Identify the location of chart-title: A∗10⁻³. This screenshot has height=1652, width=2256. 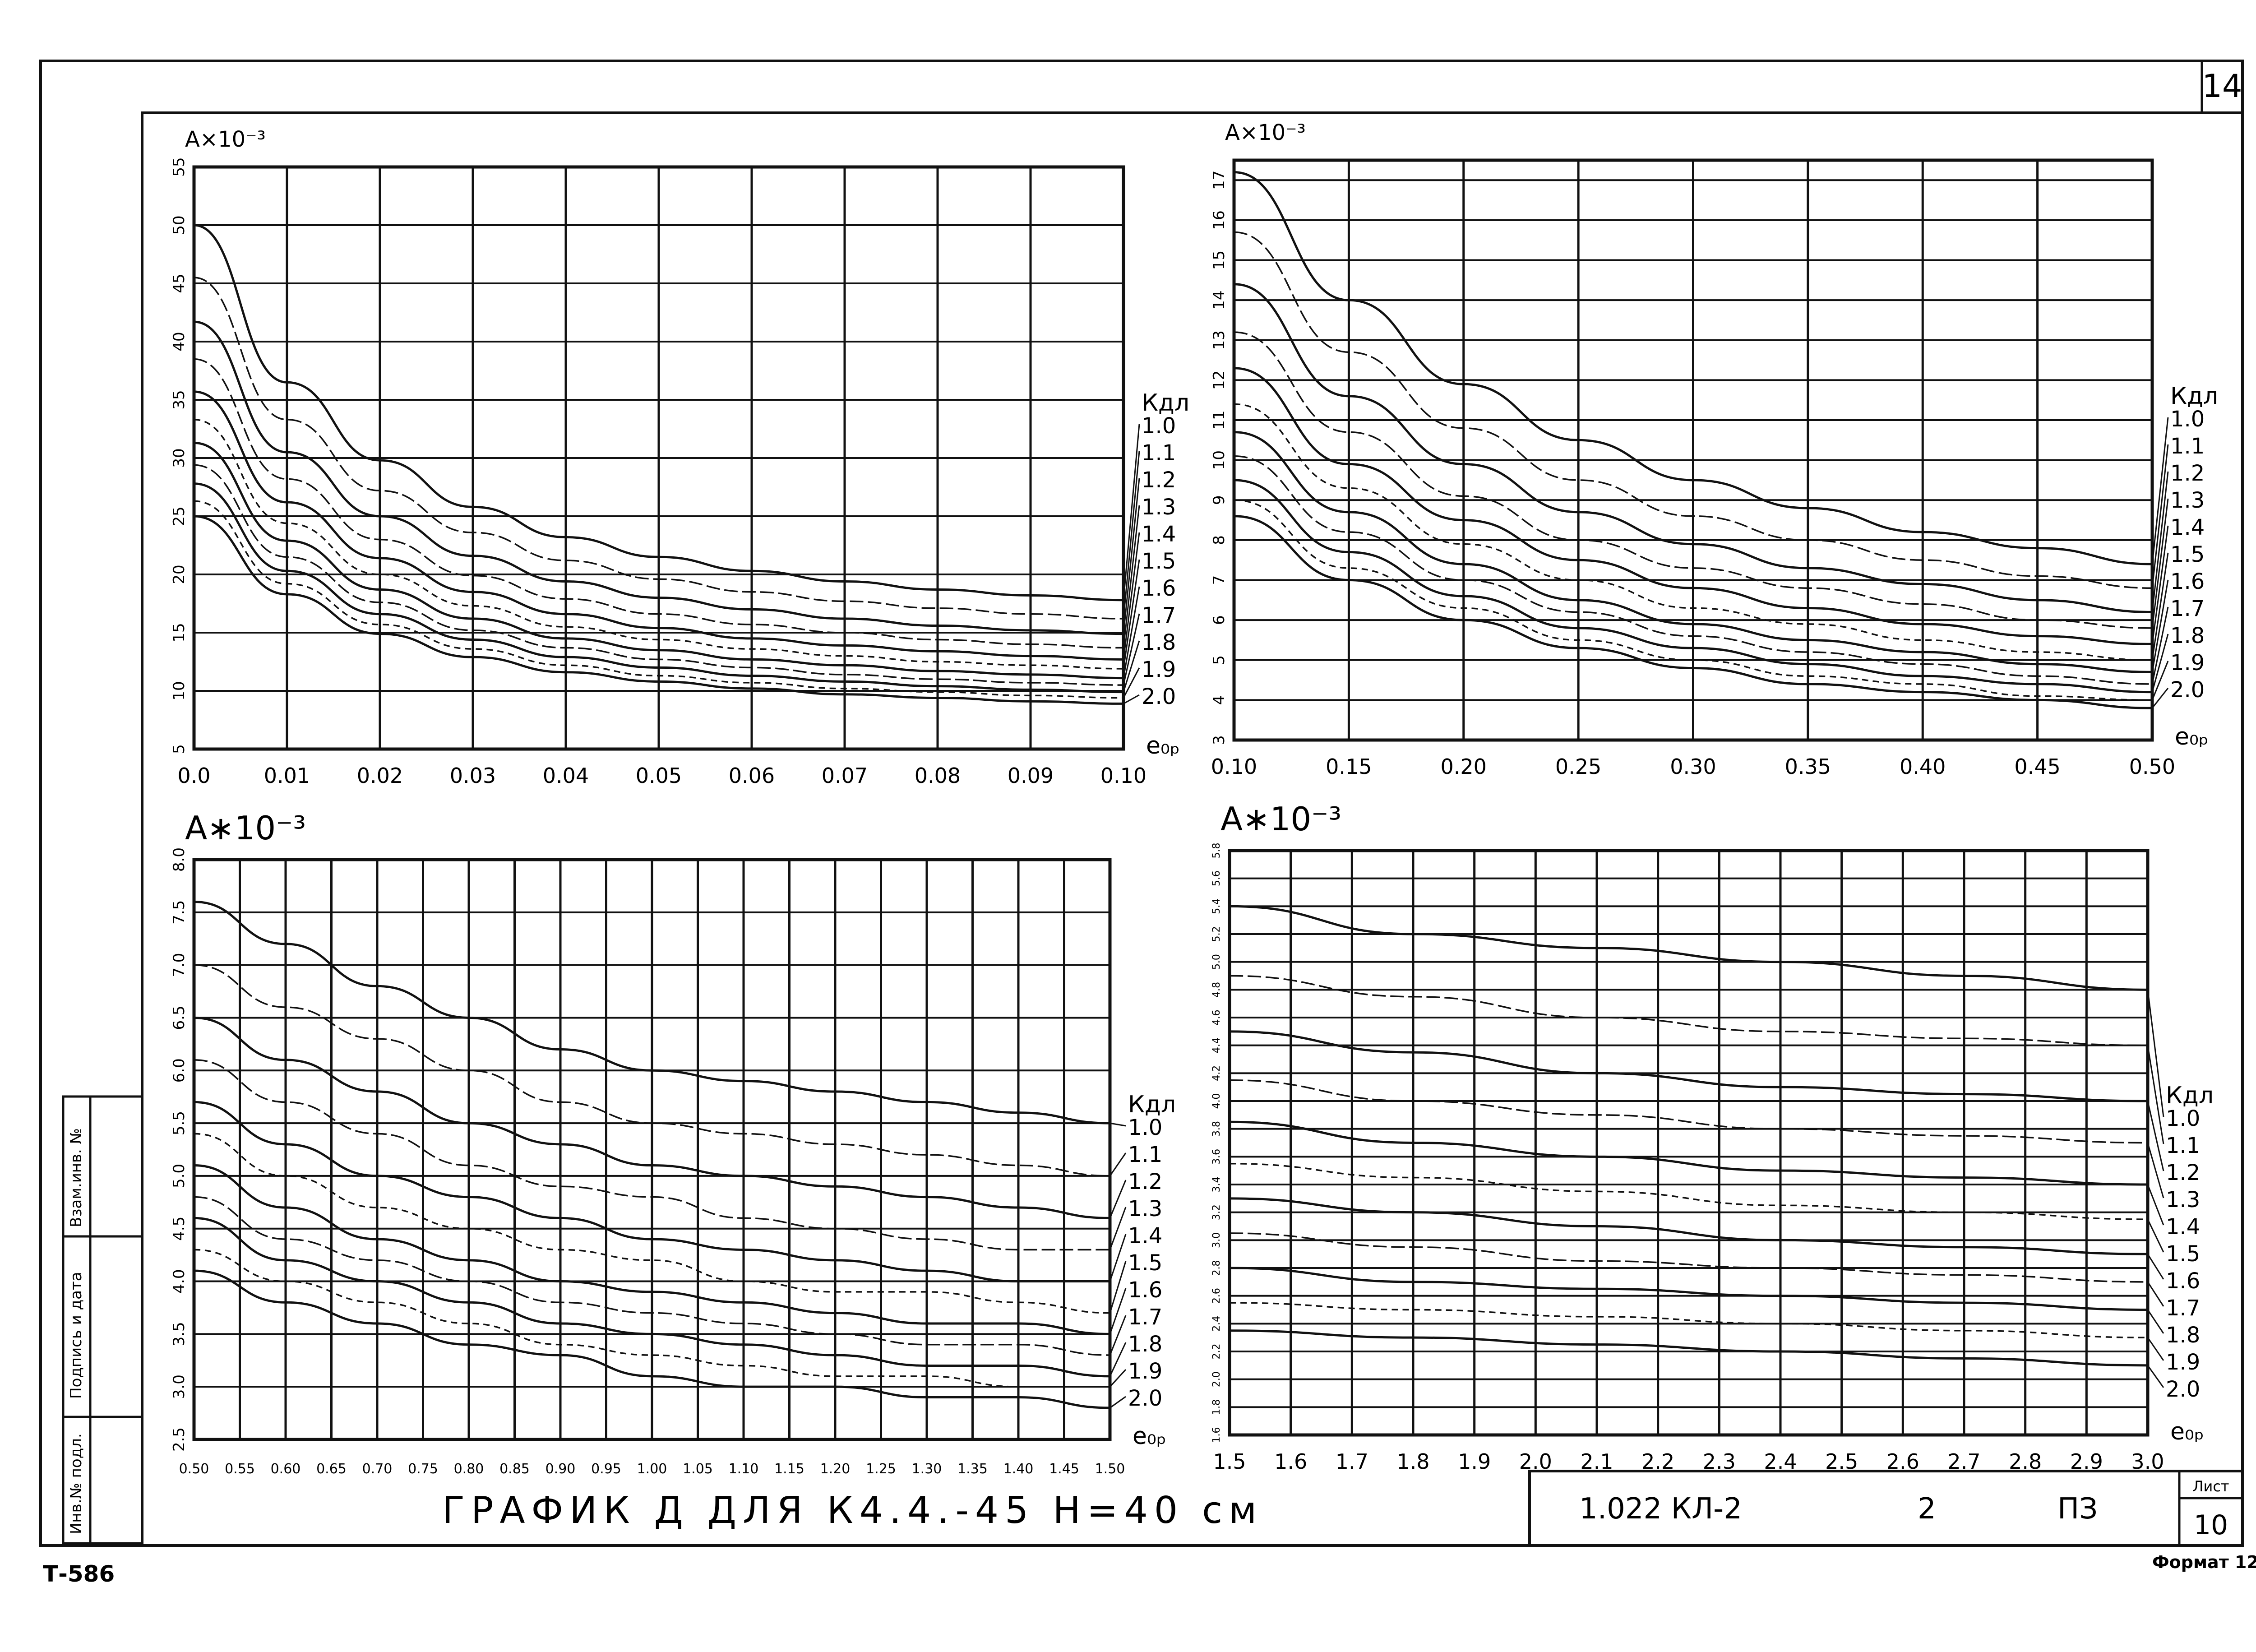
(245, 828).